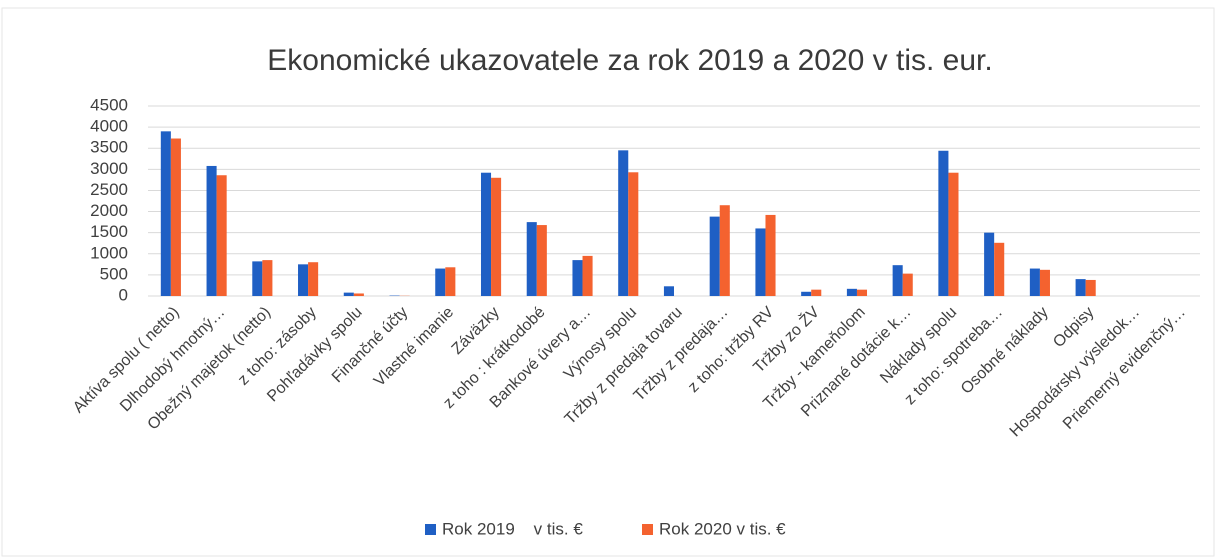 Image resolution: width=1217 pixels, height=560 pixels. I want to click on y-tick-label: 3000, so click(109, 168).